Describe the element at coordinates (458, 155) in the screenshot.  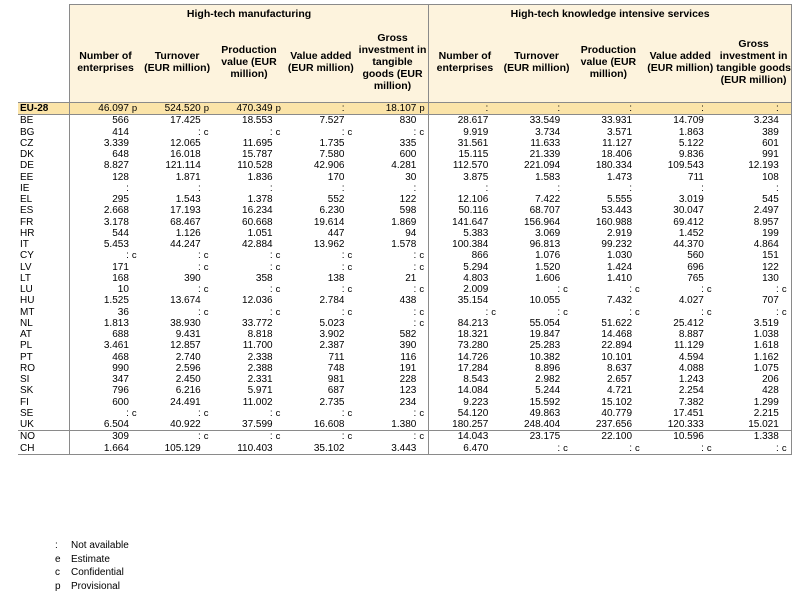
I see `cell-value: 15.115` at that location.